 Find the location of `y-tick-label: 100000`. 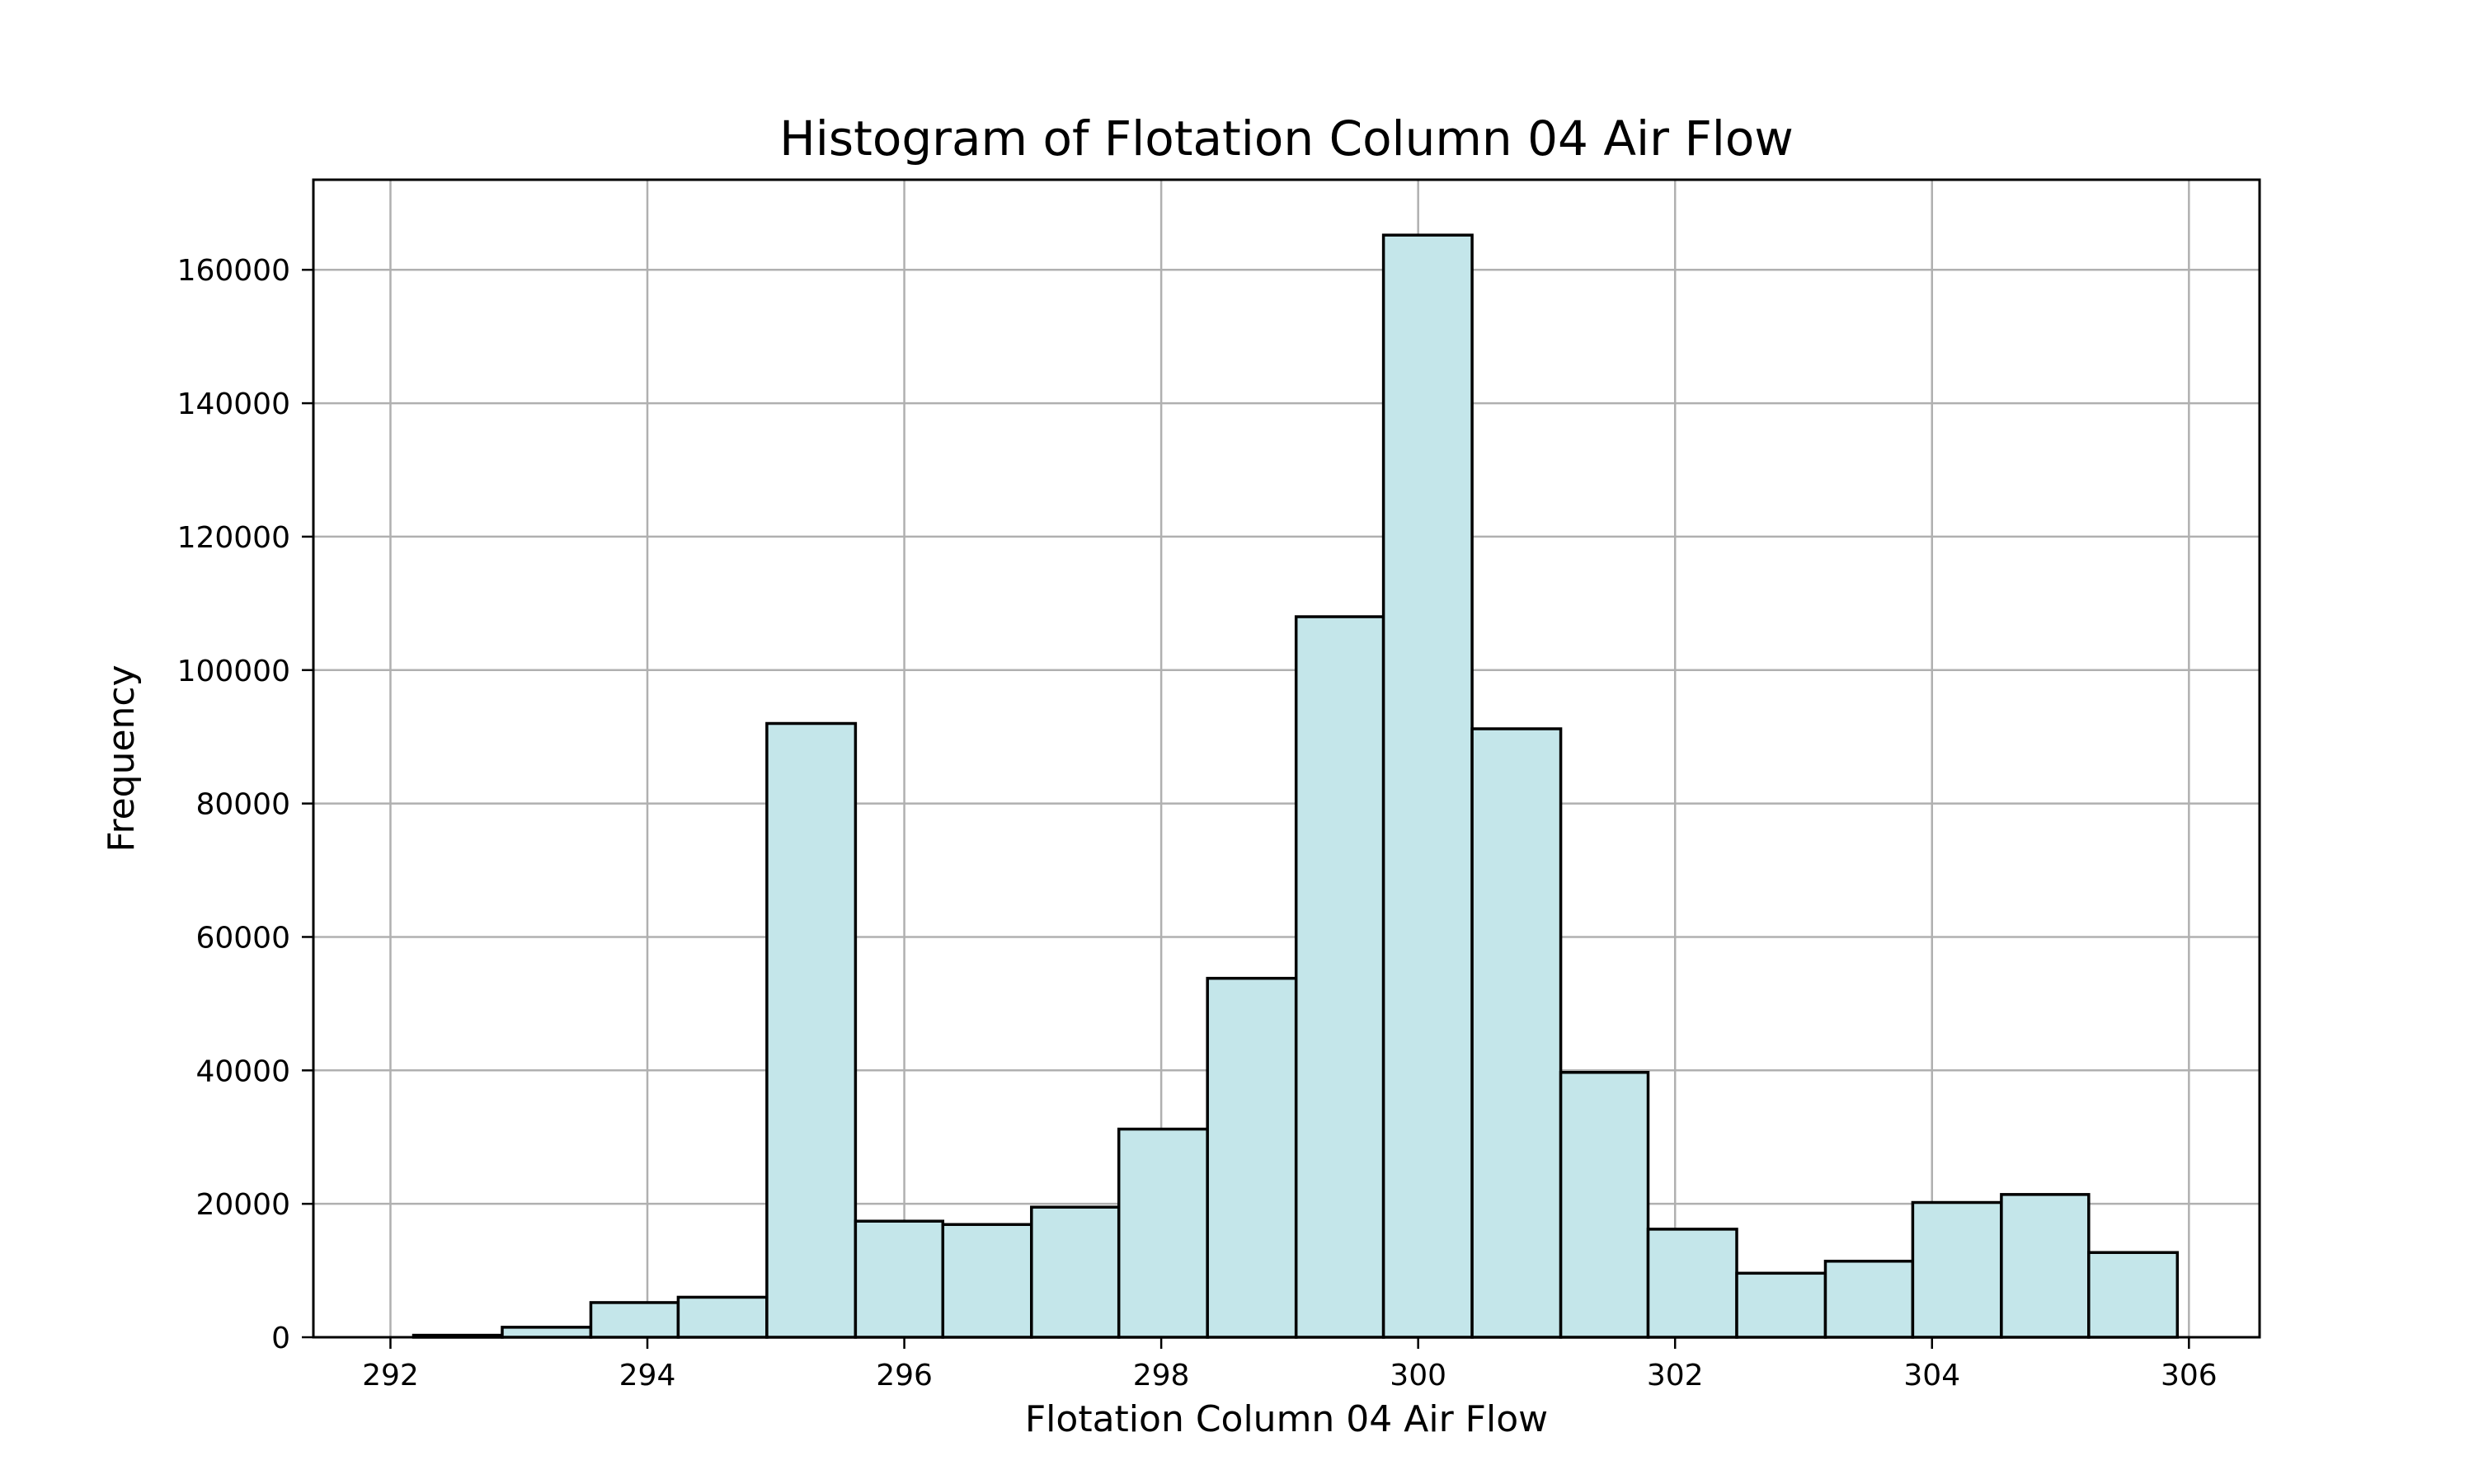

y-tick-label: 100000 is located at coordinates (233, 671).